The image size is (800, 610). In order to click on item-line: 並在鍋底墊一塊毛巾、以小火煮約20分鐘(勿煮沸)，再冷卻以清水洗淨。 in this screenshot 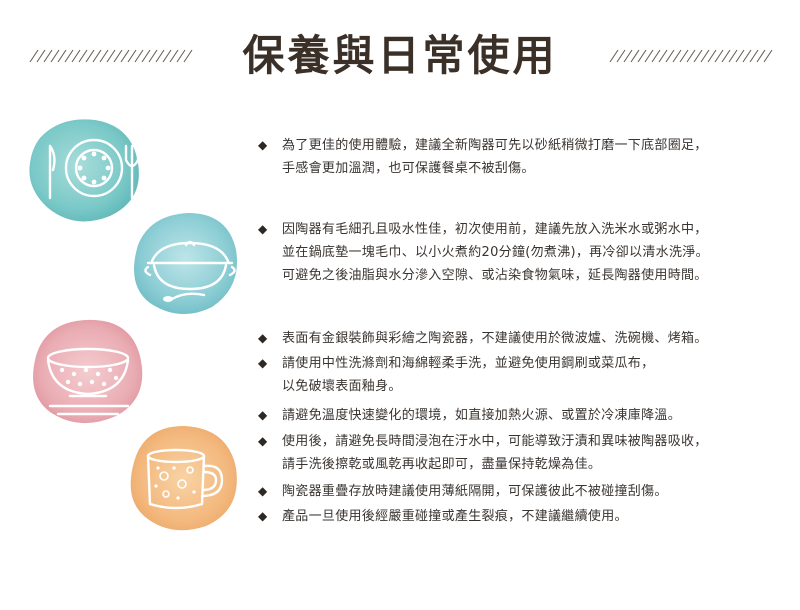, I will do `click(495, 252)`.